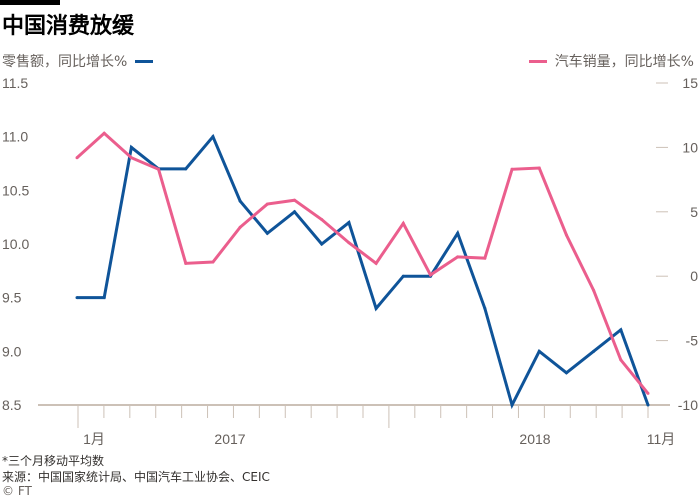  I want to click on ft-top-bar, so click(30, 2).